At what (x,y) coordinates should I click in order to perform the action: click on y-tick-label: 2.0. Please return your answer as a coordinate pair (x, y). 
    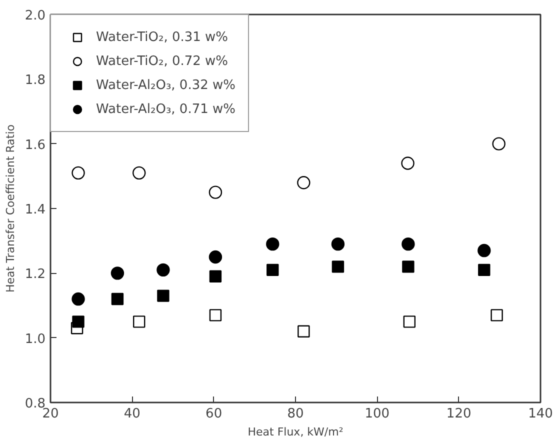
    Looking at the image, I should click on (35, 16).